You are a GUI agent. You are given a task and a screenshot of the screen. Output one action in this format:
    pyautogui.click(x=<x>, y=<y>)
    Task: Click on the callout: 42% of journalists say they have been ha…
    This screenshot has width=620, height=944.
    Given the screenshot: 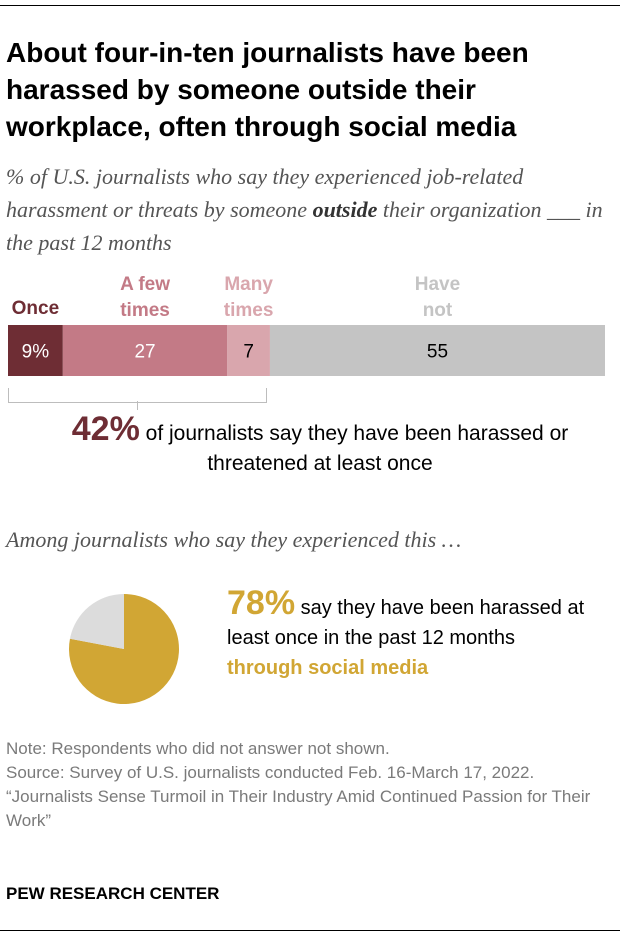 What is the action you would take?
    pyautogui.click(x=320, y=445)
    